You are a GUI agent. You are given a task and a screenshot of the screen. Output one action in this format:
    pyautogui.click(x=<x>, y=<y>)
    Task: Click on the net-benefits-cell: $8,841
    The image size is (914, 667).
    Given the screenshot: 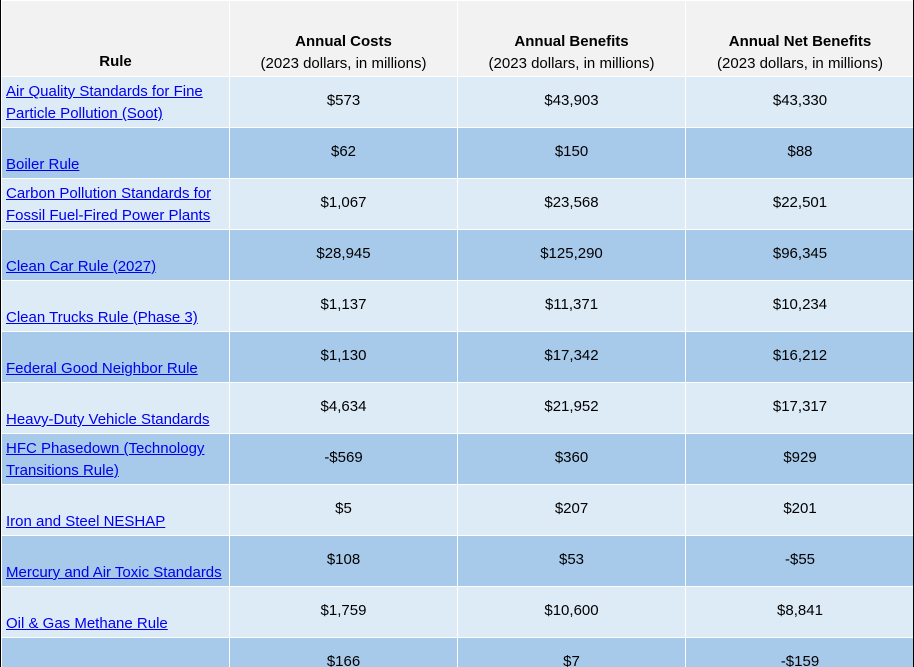 What is the action you would take?
    pyautogui.click(x=799, y=612)
    